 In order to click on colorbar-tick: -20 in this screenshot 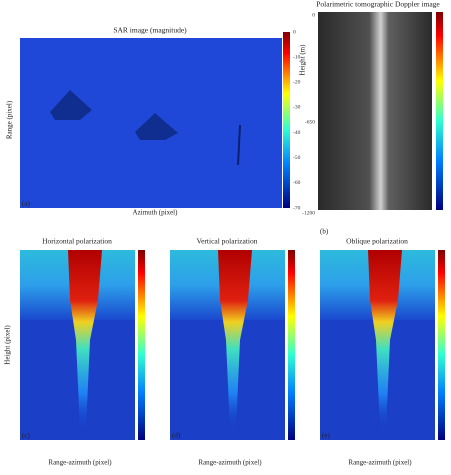, I will do `click(297, 83)`.